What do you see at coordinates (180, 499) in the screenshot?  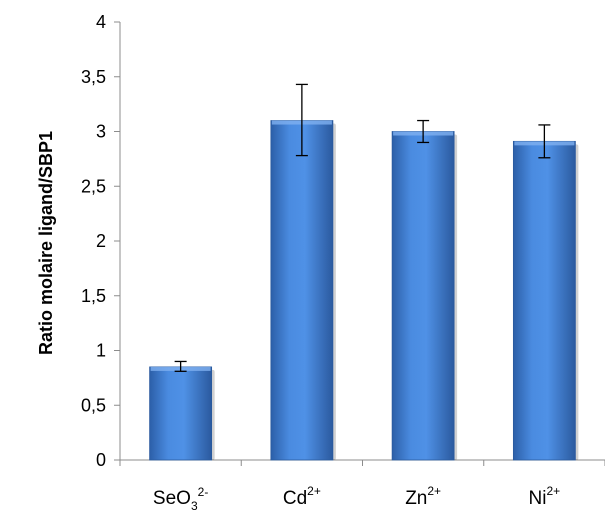 I see `x-category-label: SeO32-` at bounding box center [180, 499].